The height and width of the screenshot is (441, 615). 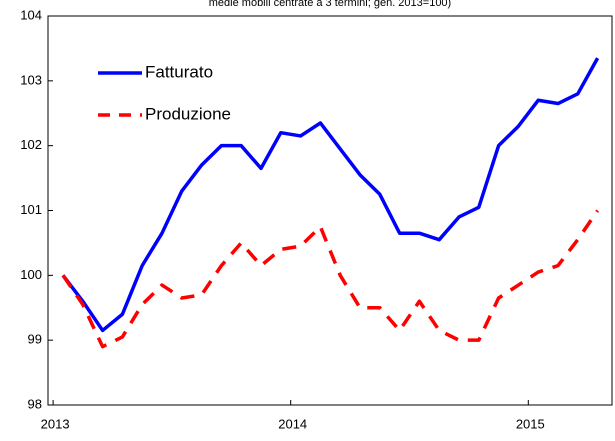 I want to click on y-tick-label: 102, so click(x=31, y=144).